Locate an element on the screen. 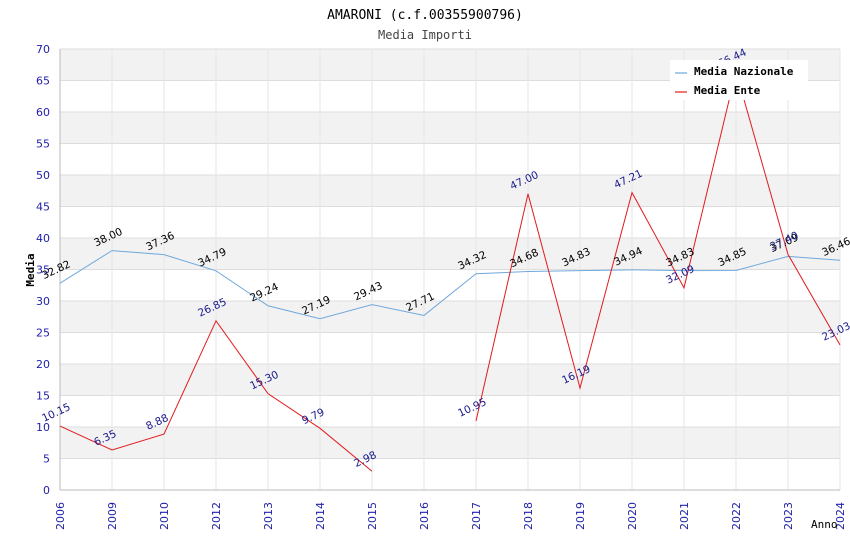 This screenshot has height=550, width=850. y-tick-label: 60 is located at coordinates (43, 112).